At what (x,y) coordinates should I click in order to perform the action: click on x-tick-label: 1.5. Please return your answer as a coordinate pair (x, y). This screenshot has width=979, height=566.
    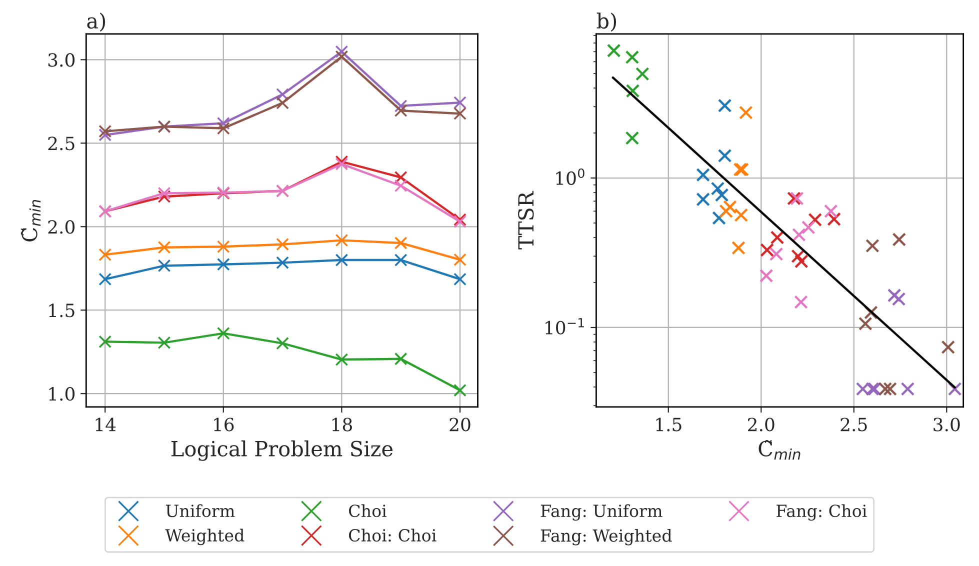
    Looking at the image, I should click on (669, 425).